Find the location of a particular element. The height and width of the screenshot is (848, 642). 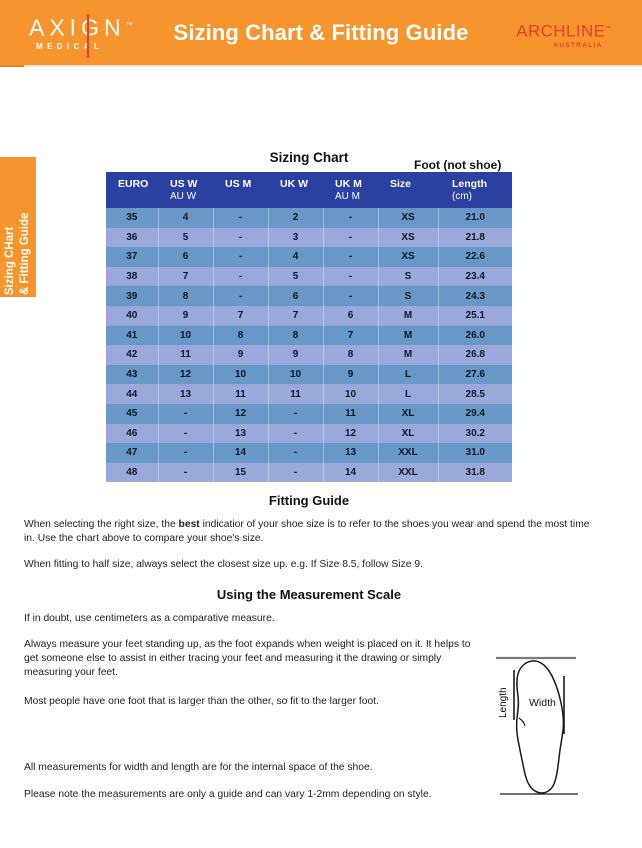

table-cell: 30.2 is located at coordinates (475, 433).